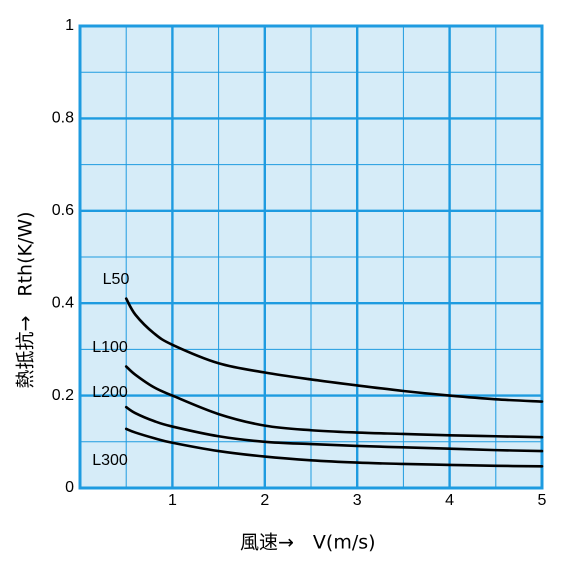  What do you see at coordinates (357, 500) in the screenshot?
I see `x-tick-label: 3` at bounding box center [357, 500].